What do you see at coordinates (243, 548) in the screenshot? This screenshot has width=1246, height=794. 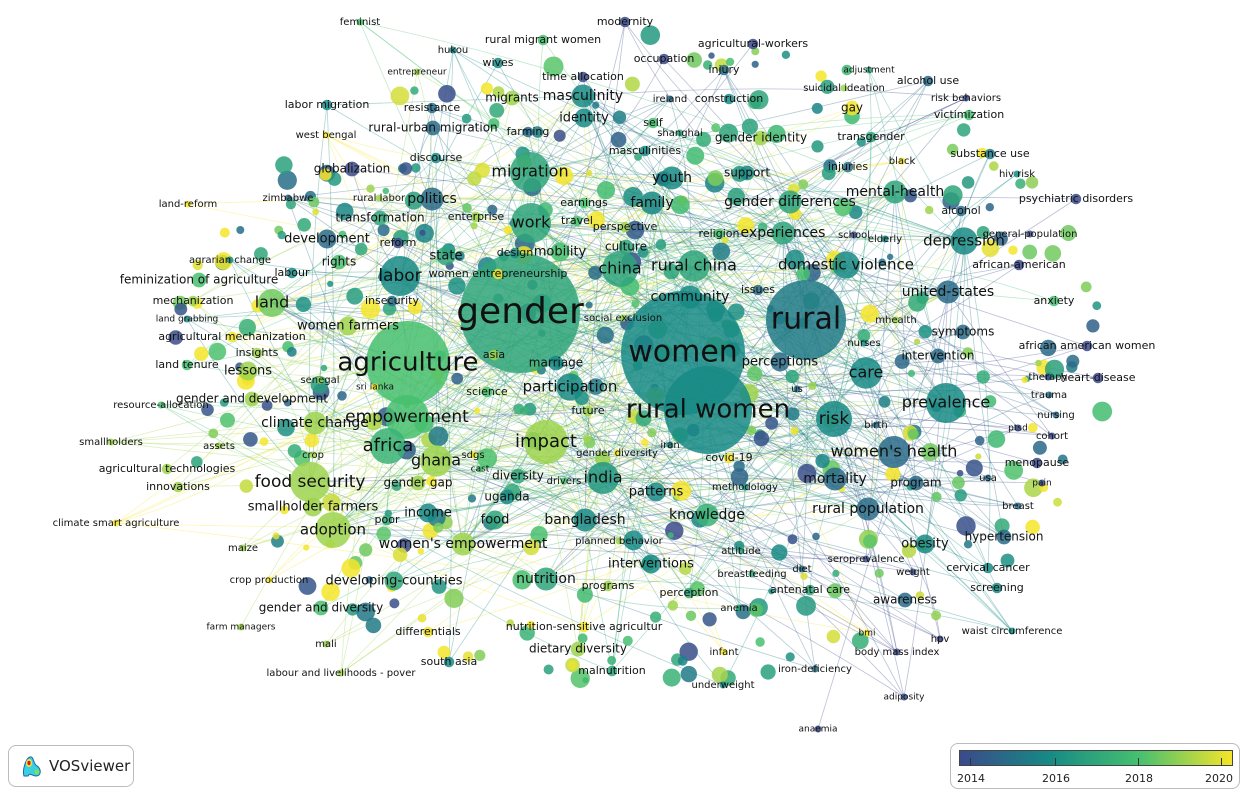 I see `keyword-label: maize` at bounding box center [243, 548].